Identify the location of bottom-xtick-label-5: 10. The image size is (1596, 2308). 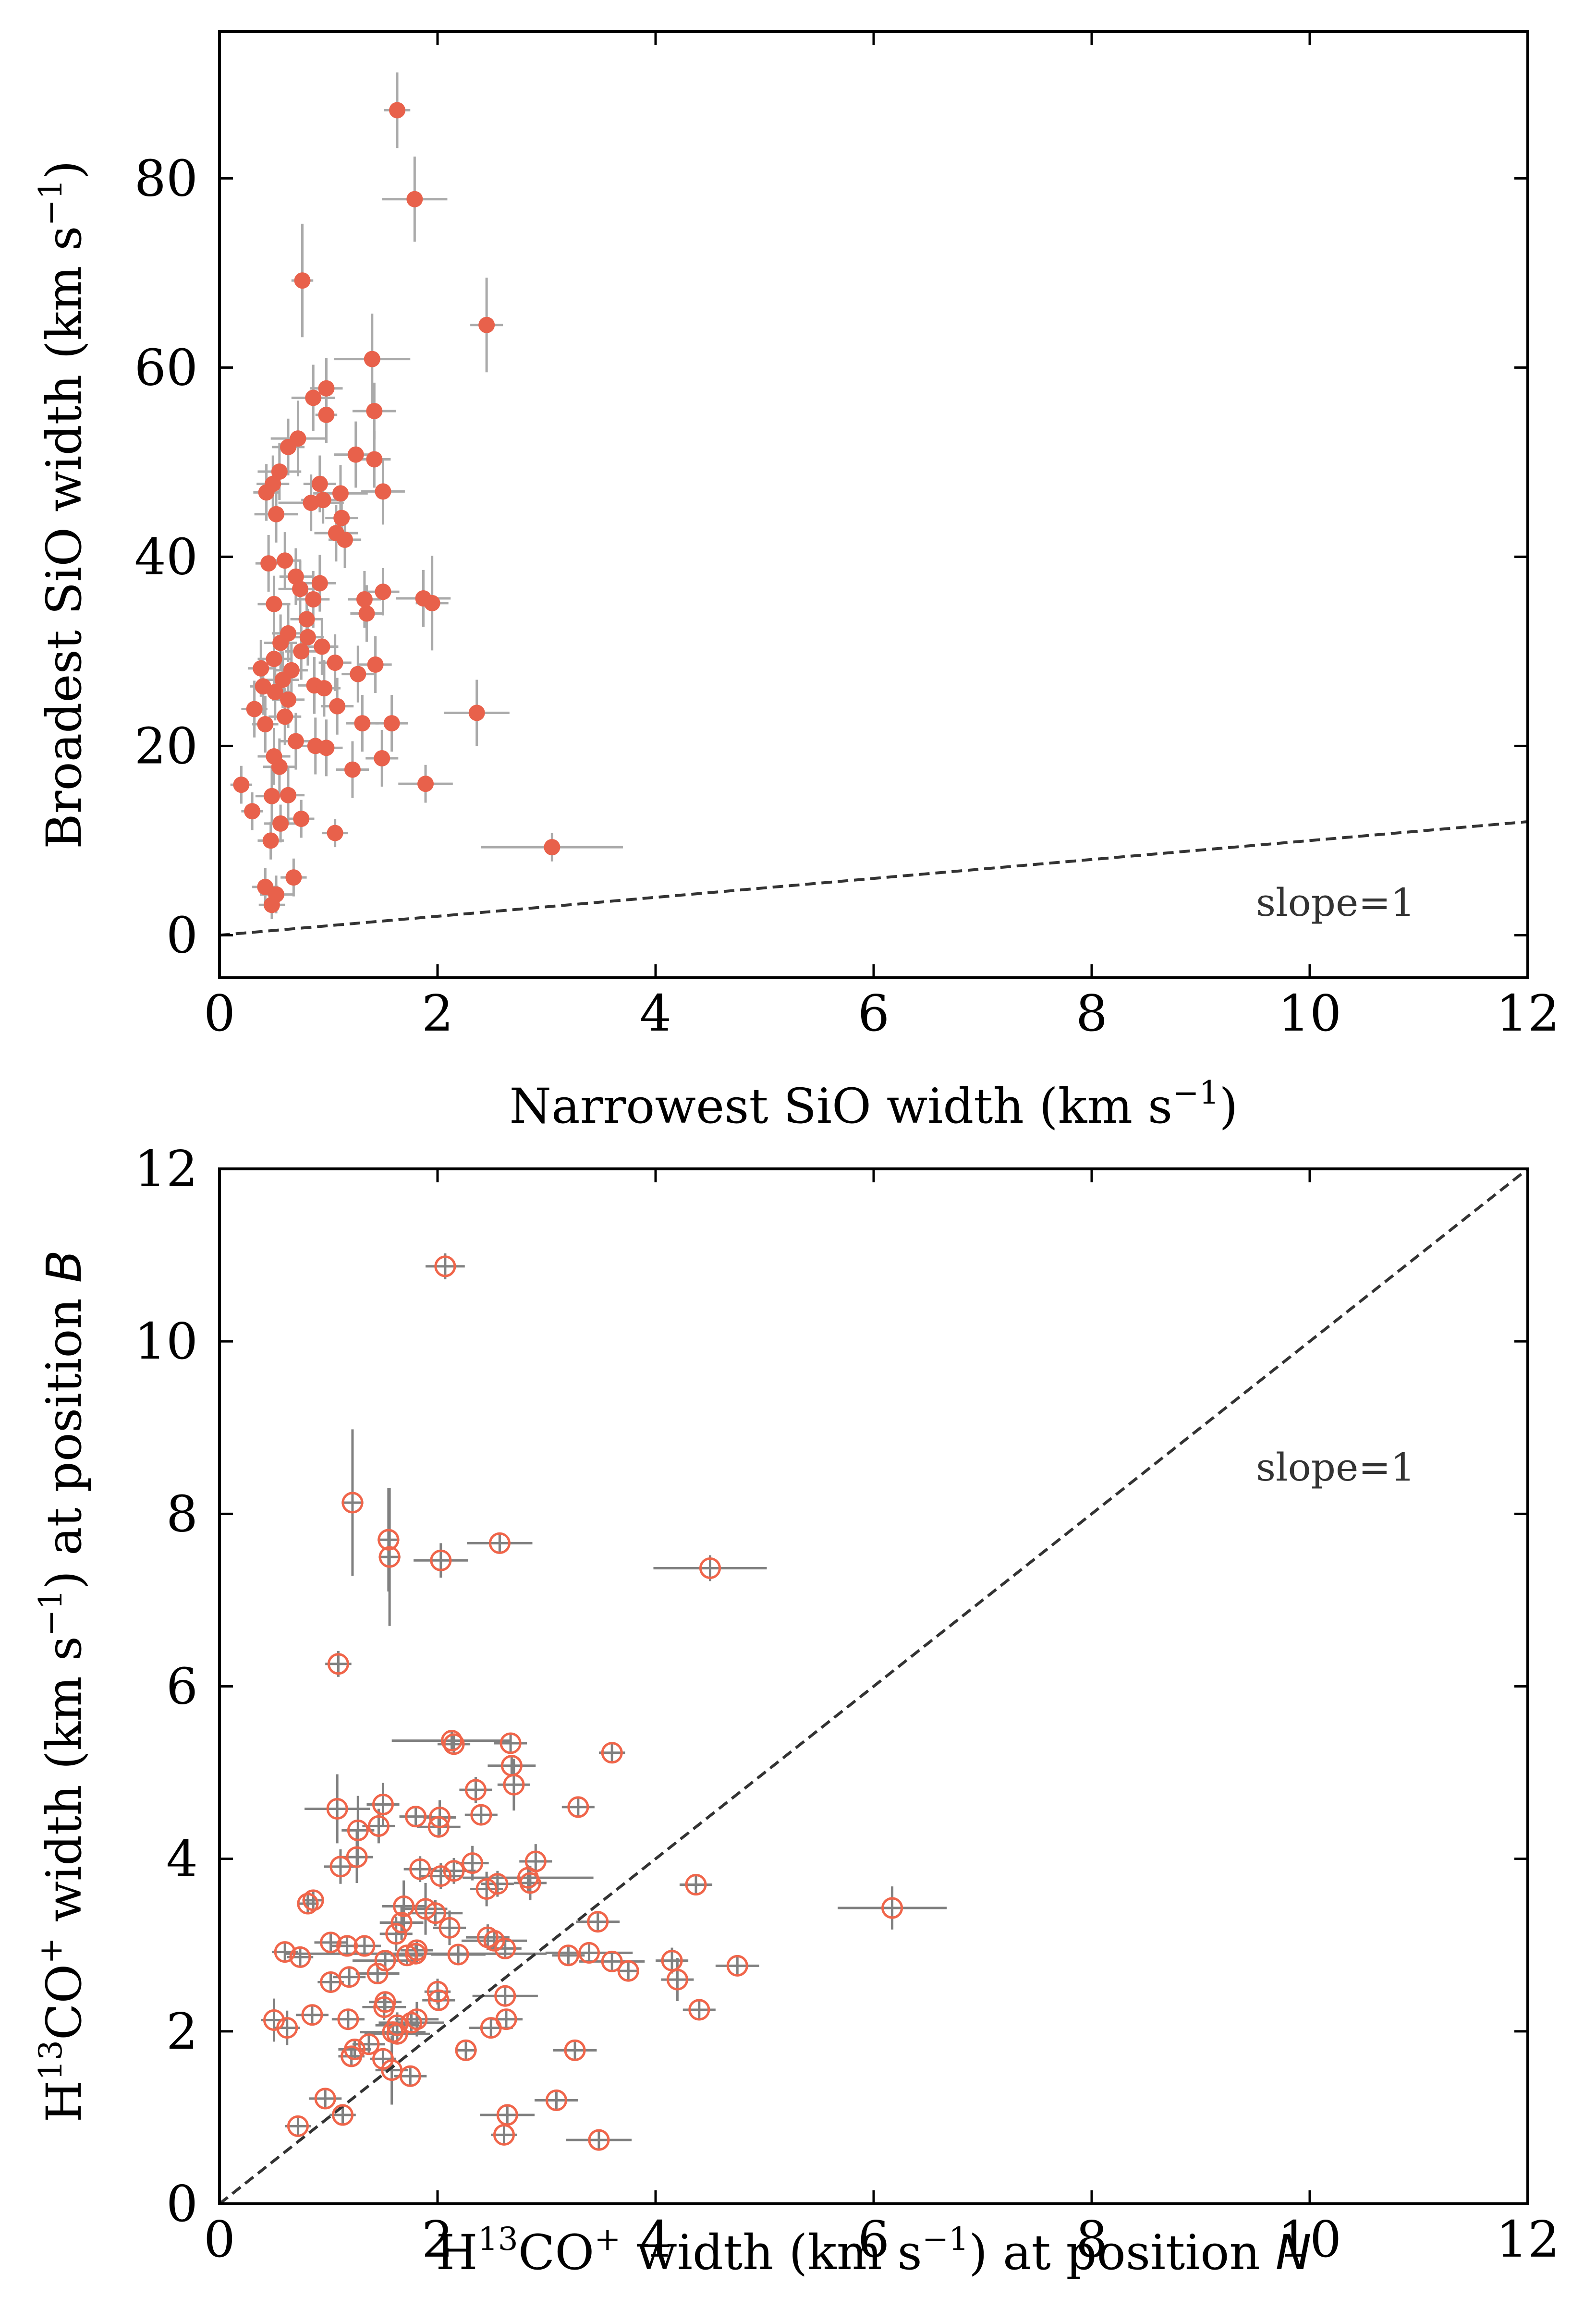
(1310, 2239).